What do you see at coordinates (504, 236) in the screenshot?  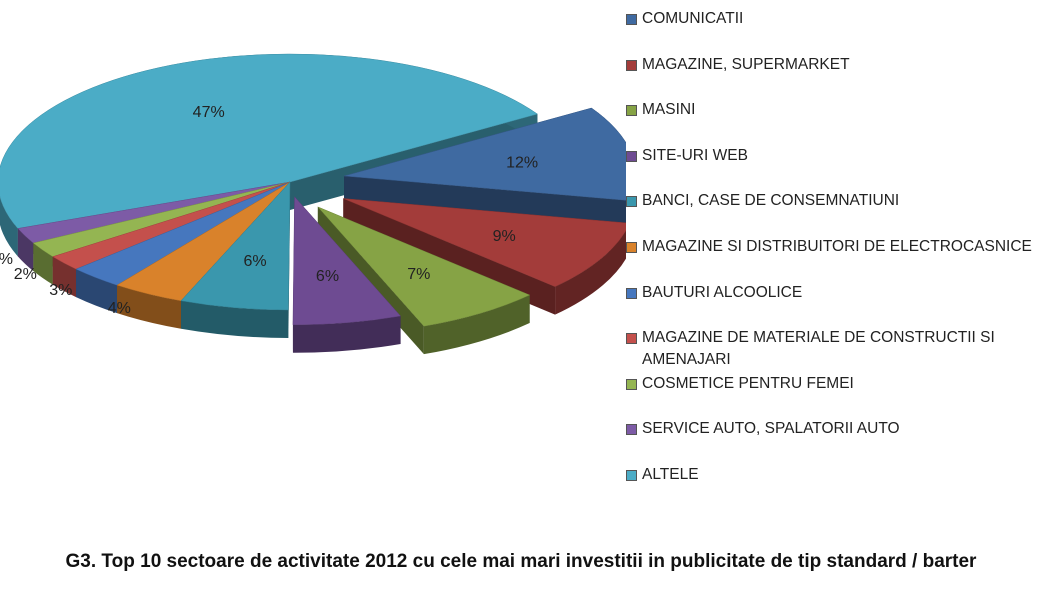 I see `pie-slice-label: 9%` at bounding box center [504, 236].